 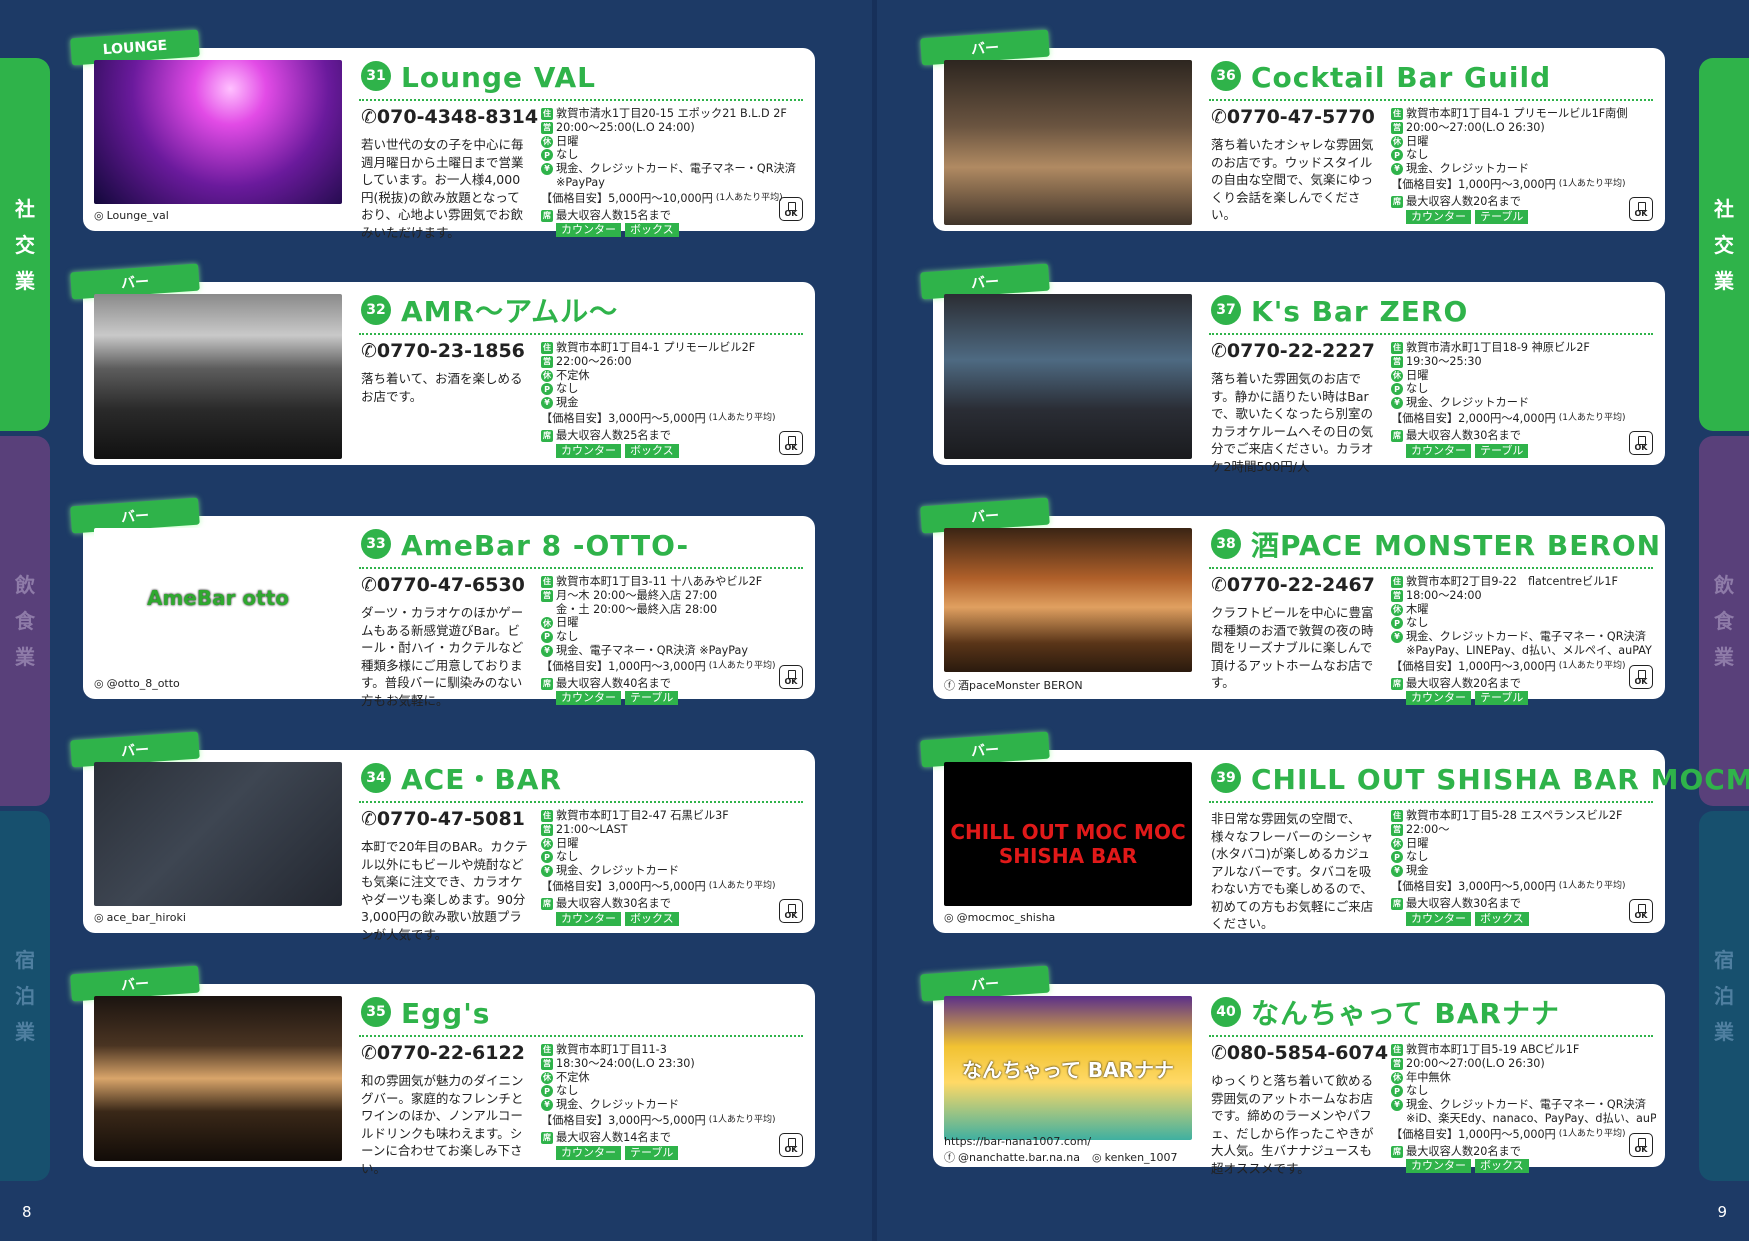 What do you see at coordinates (1018, 1141) in the screenshot?
I see `shop-url: https://bar-nana1007.com/` at bounding box center [1018, 1141].